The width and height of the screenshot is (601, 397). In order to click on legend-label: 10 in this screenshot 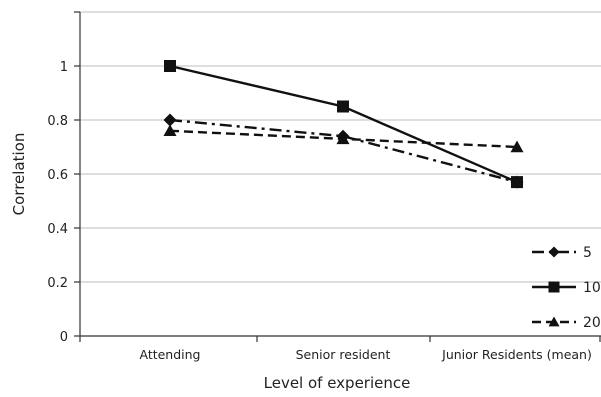, I will do `click(592, 288)`.